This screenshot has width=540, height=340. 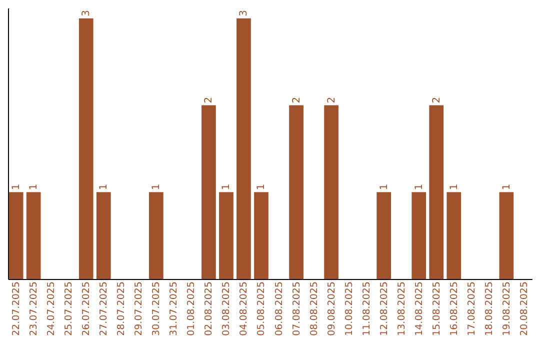 I want to click on x-tick-label: 27.07.2025, so click(x=104, y=309).